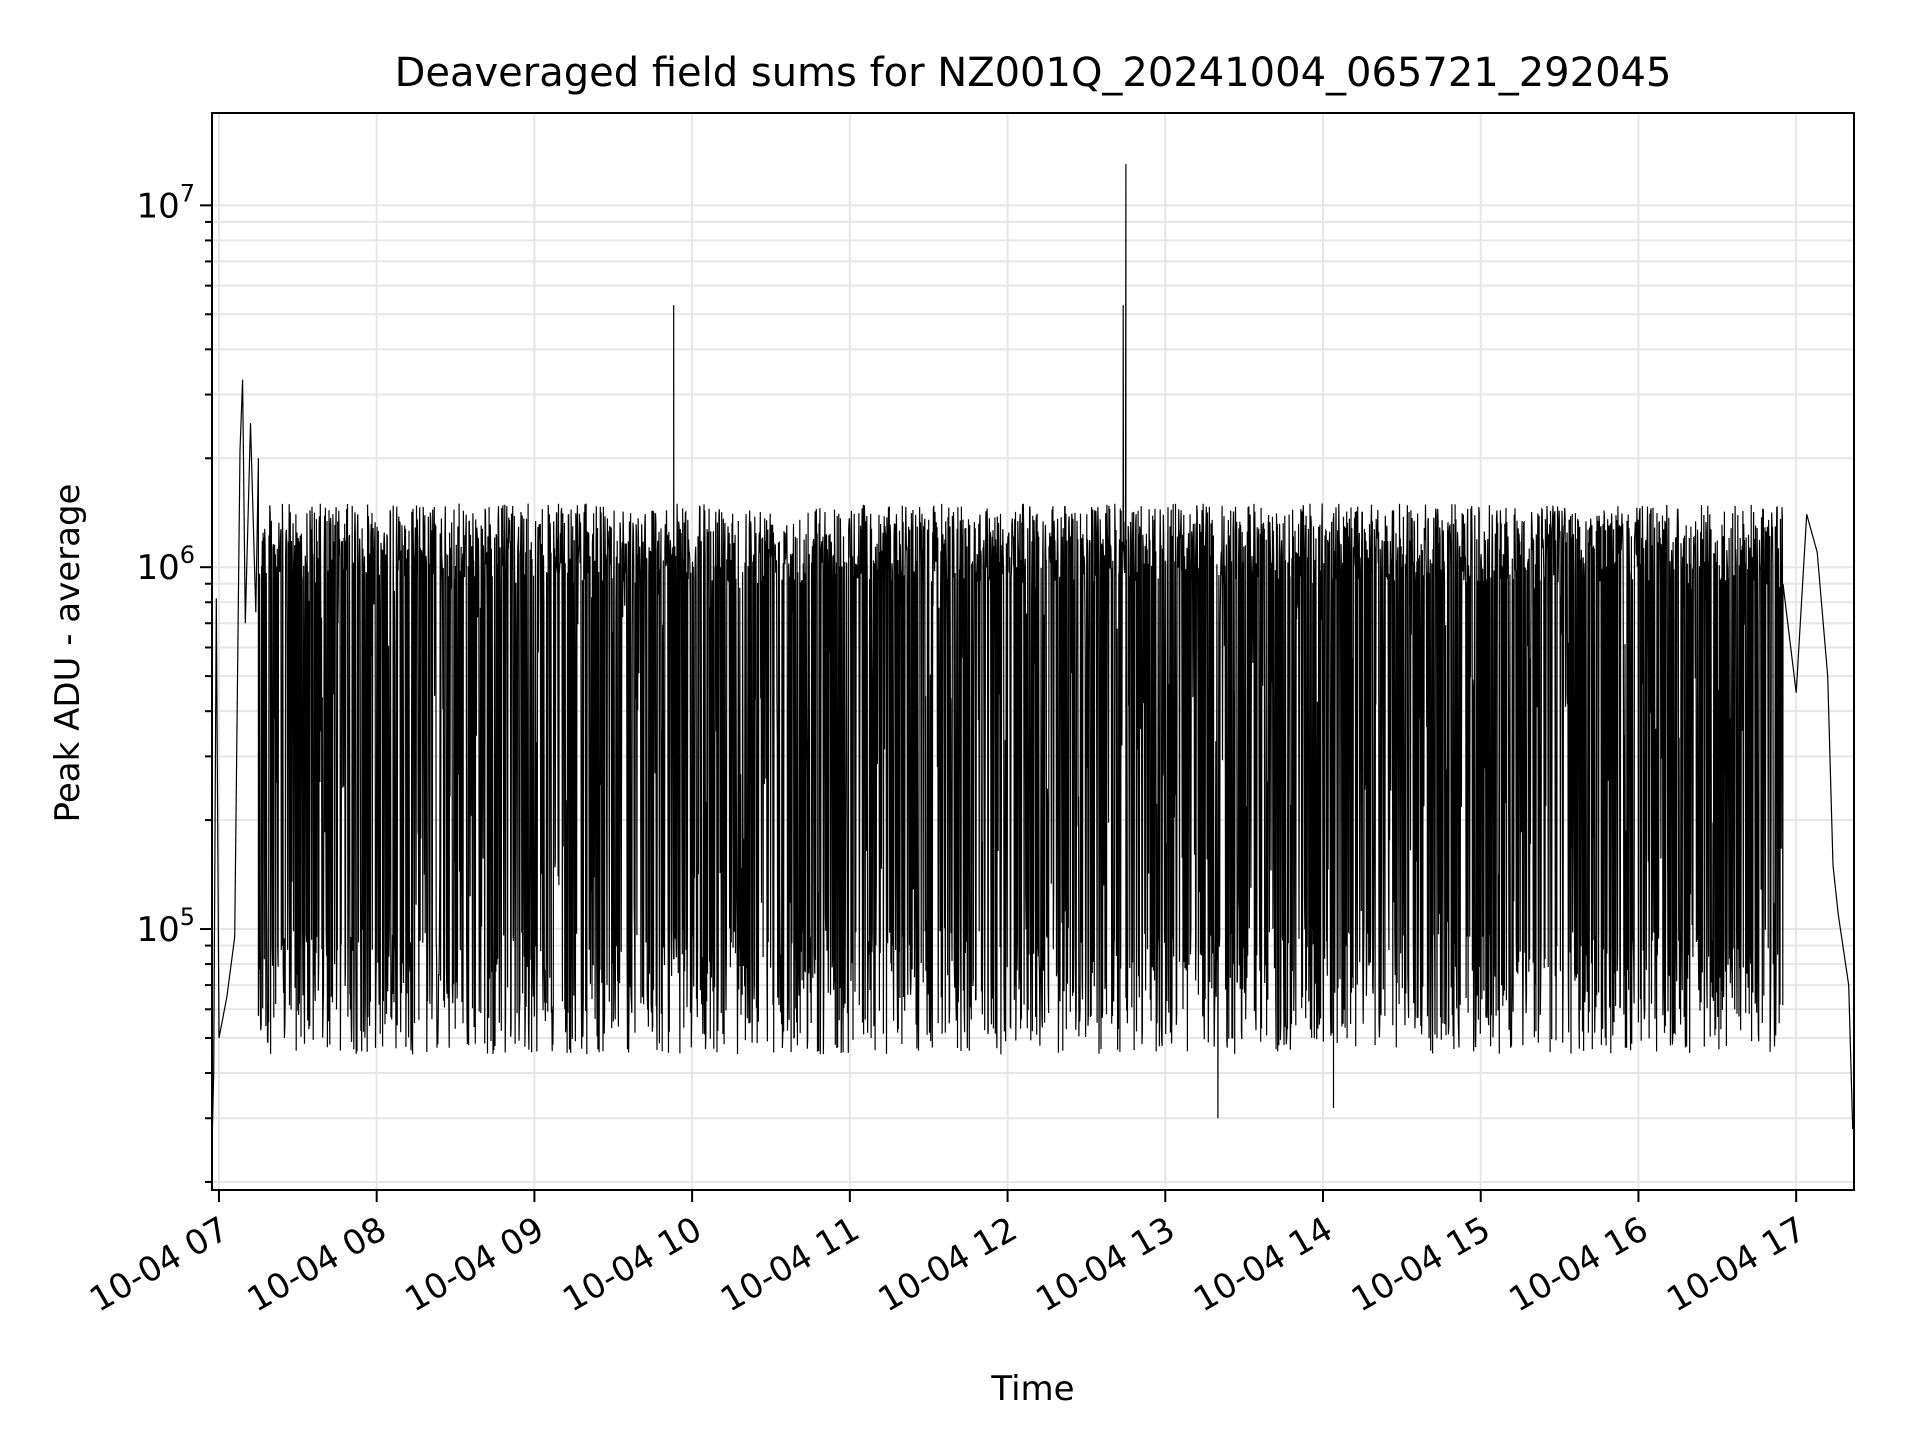  I want to click on y-tick-label: 10⁶, so click(165, 564).